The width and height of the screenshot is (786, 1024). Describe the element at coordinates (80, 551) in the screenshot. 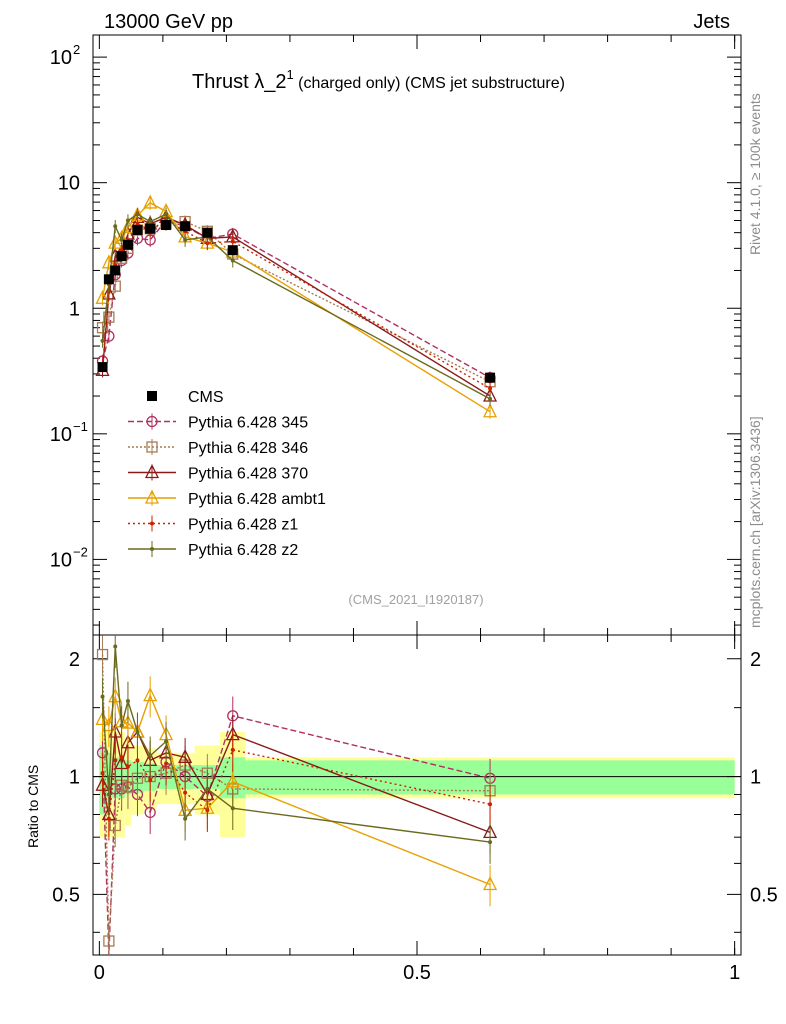

I see `y-tick-exponent: −2` at that location.